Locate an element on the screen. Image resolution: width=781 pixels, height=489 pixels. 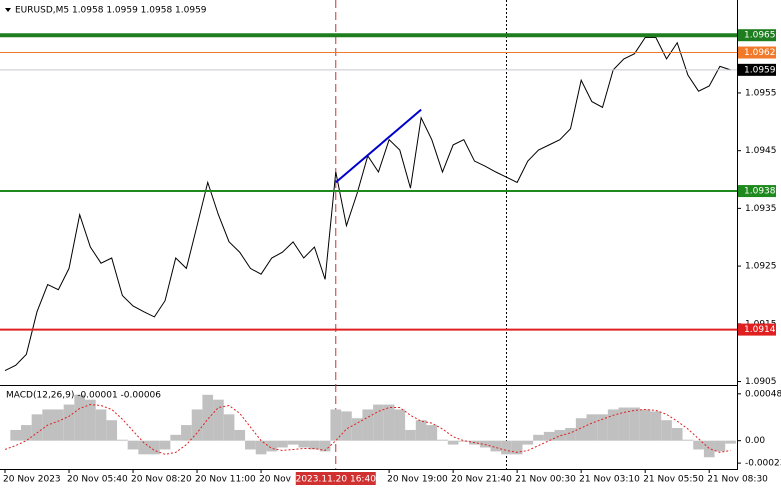
y-tick-label: 0.00 is located at coordinates (755, 441).